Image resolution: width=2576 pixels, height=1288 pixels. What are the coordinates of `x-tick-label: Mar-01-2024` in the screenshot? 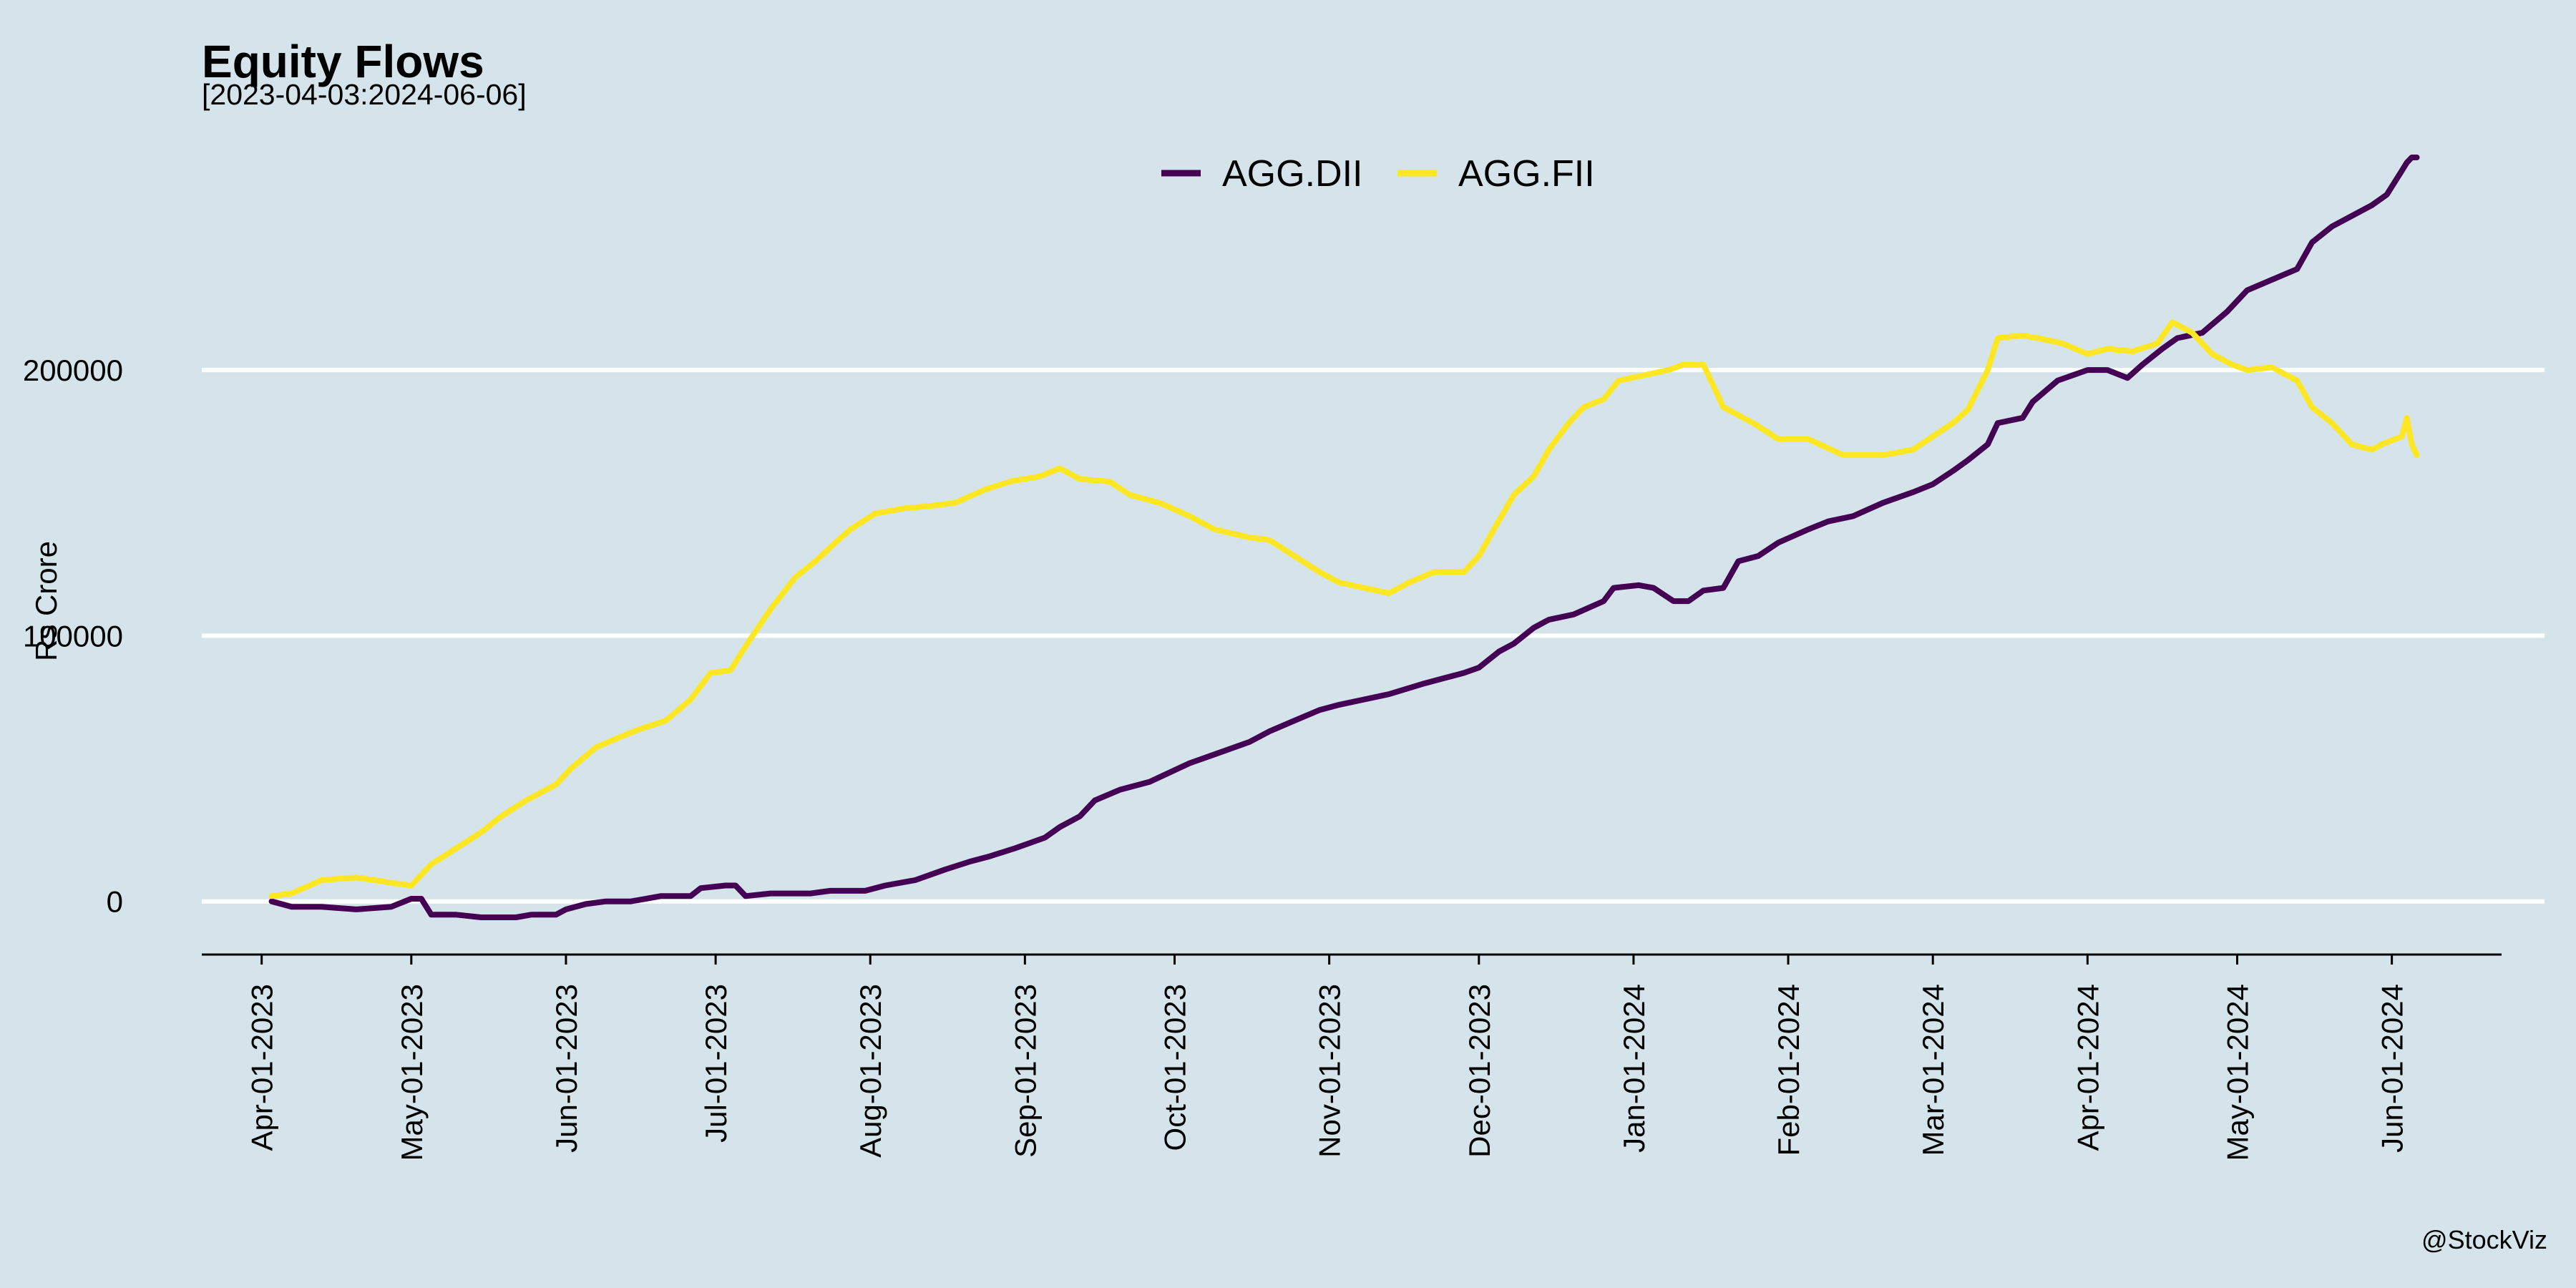 It's located at (1933, 1070).